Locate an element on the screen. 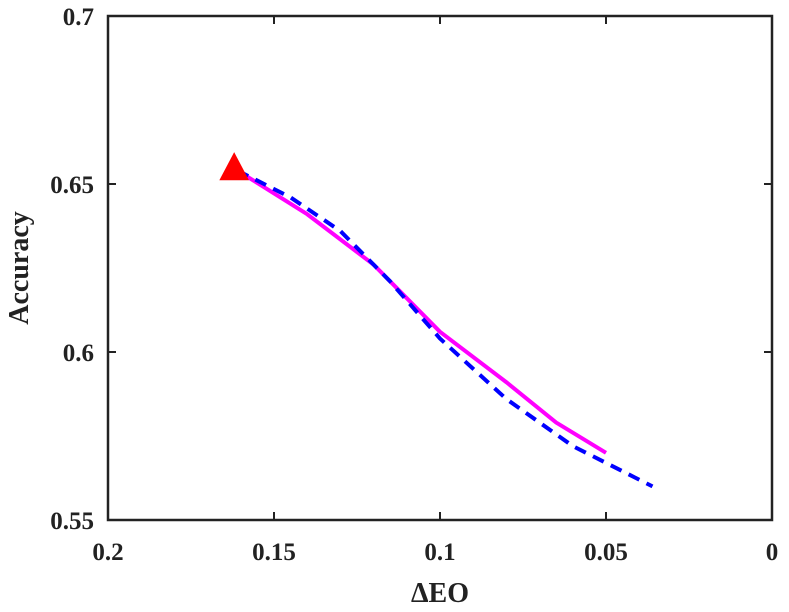 The width and height of the screenshot is (789, 612). x-tick-label: 0 is located at coordinates (772, 552).